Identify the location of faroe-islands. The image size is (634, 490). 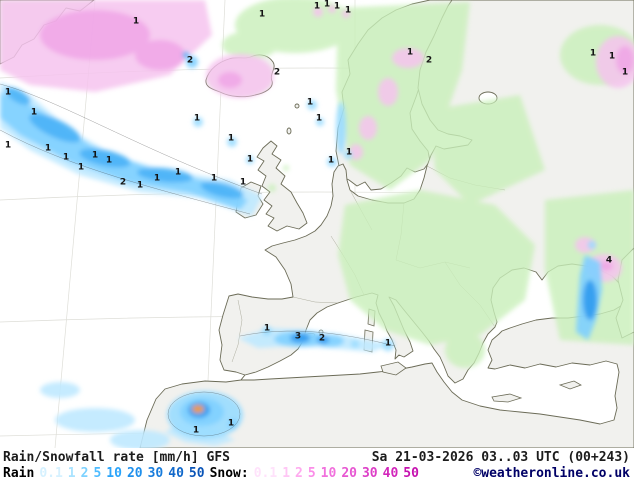
(297, 106).